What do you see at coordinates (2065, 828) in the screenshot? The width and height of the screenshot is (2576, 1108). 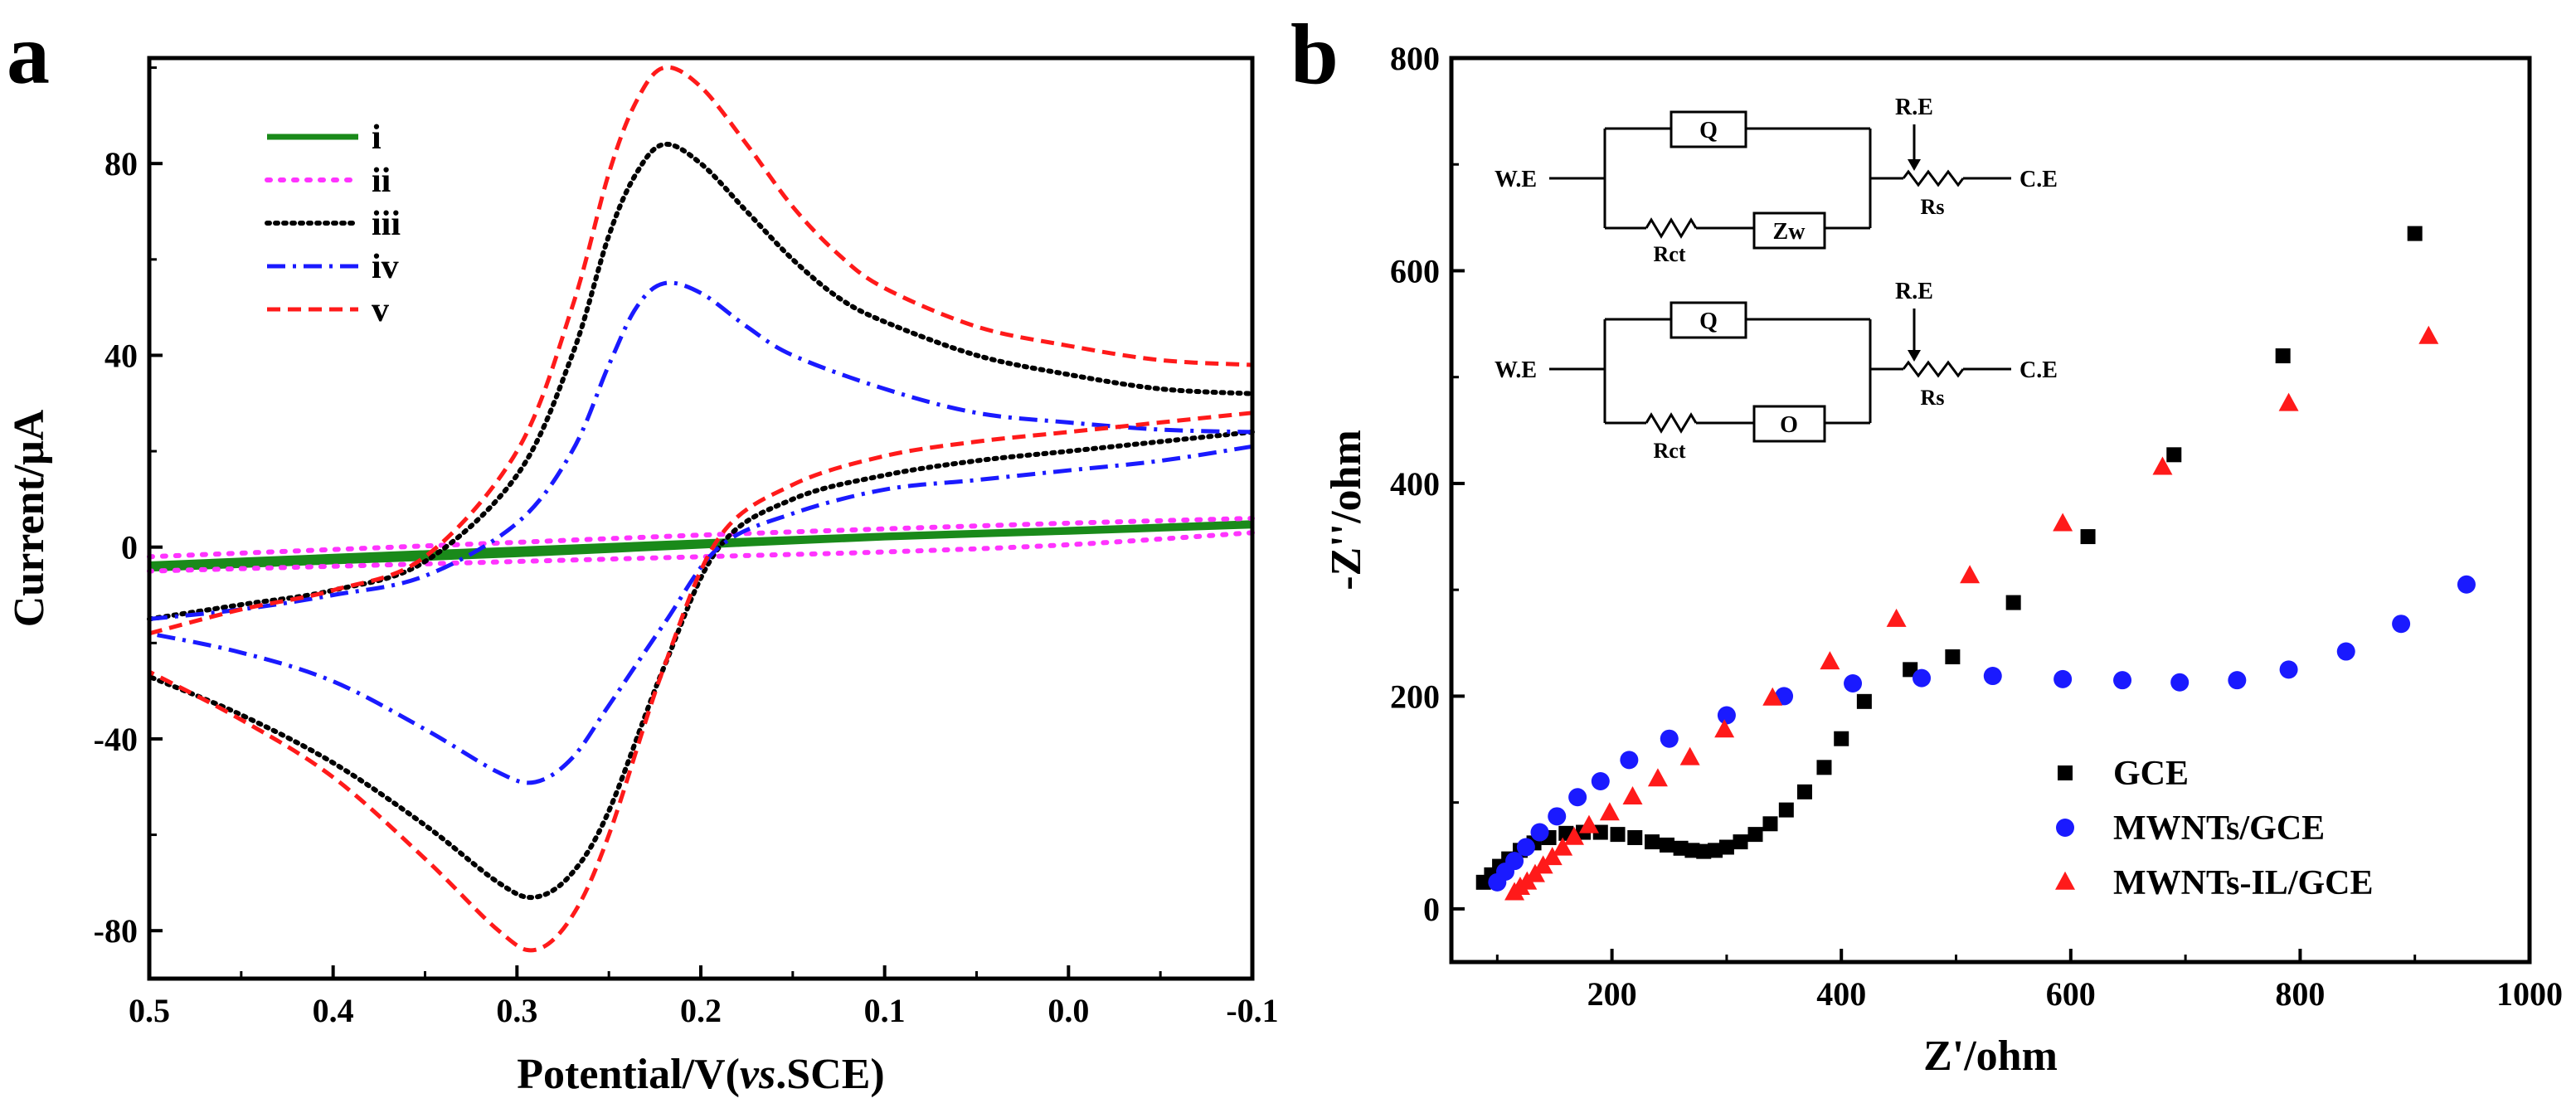 I see `legend-marker-circle` at bounding box center [2065, 828].